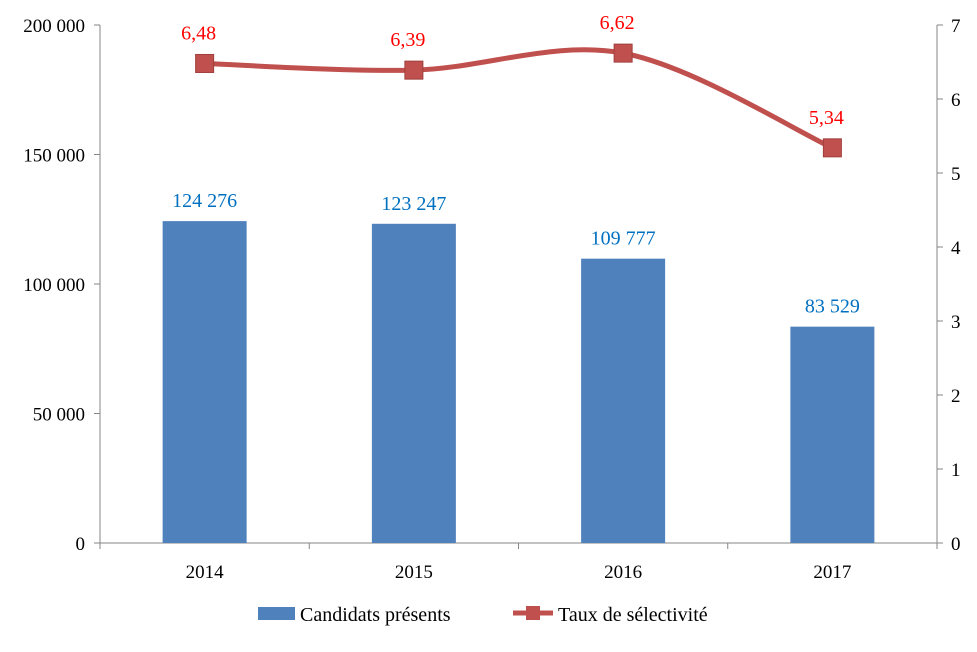 This screenshot has height=652, width=977. What do you see at coordinates (204, 201) in the screenshot?
I see `bar-data-label: 124 276` at bounding box center [204, 201].